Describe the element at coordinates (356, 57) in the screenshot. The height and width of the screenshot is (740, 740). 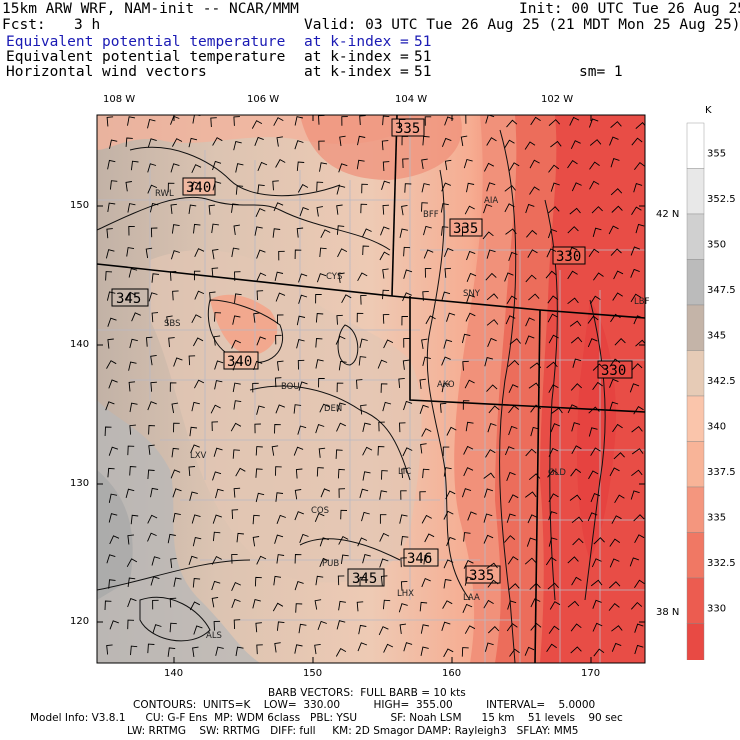
I see `field-level-2: at k-index =` at that location.